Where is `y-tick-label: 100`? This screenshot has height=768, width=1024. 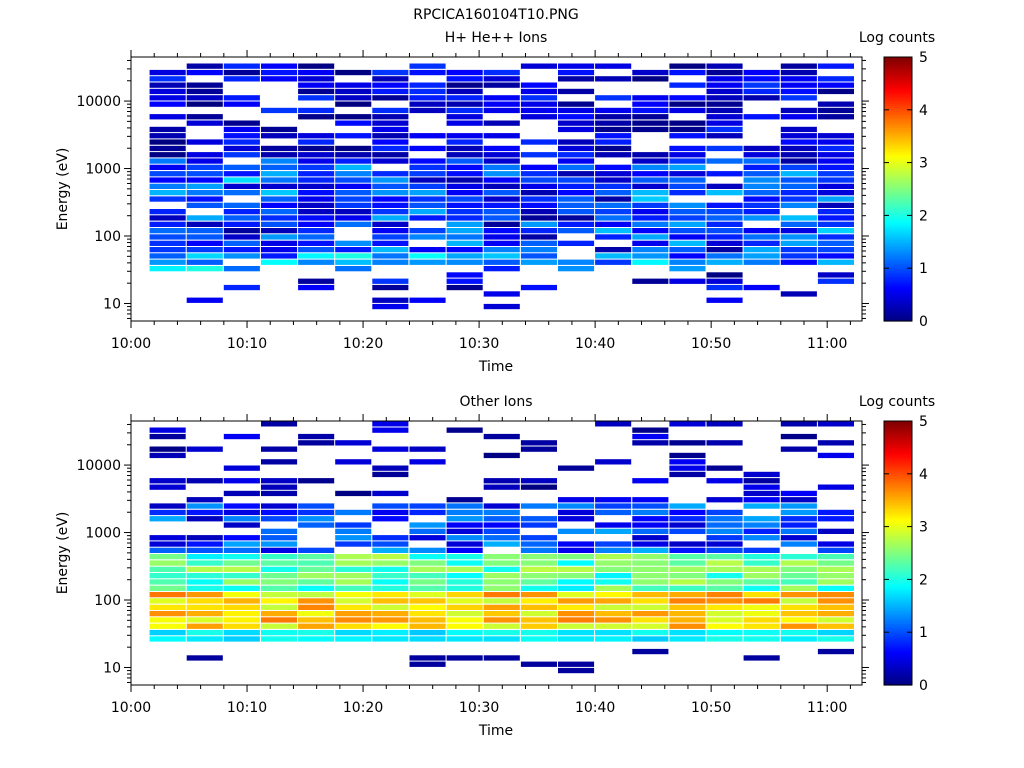
y-tick-label: 100 is located at coordinates (107, 601).